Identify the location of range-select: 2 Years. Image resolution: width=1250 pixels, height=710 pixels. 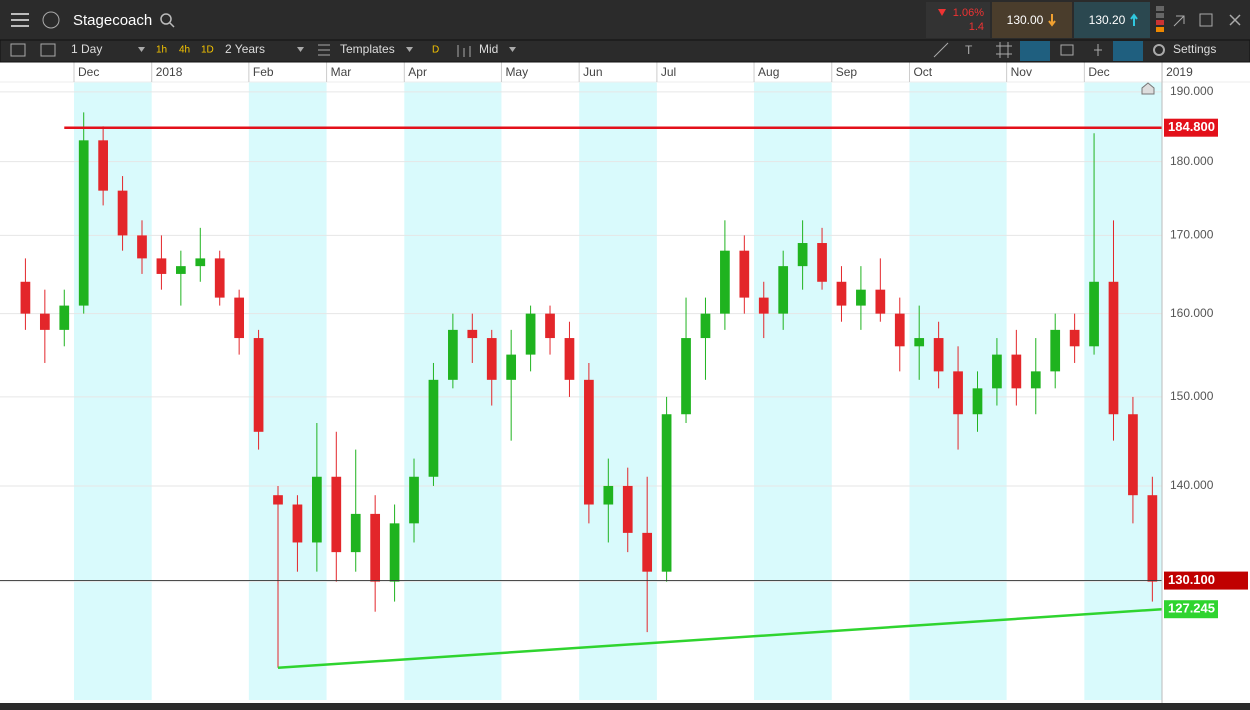
(245, 49).